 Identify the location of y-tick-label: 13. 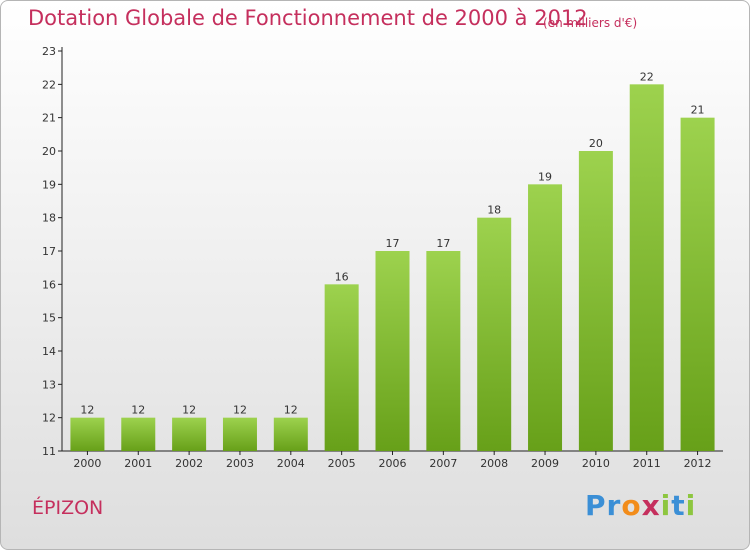
(49, 384).